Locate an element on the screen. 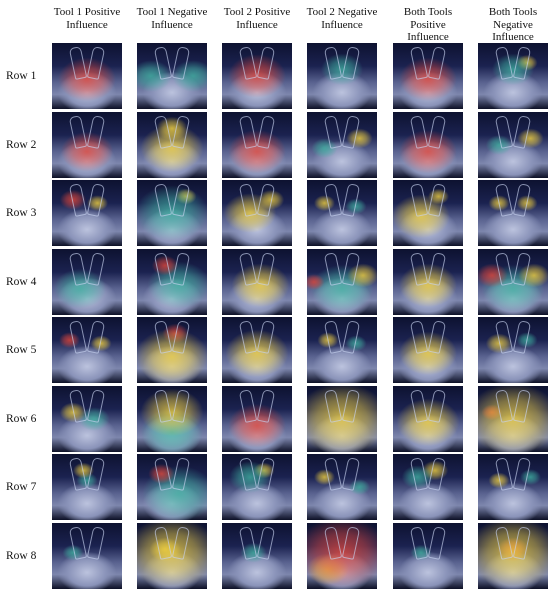 The width and height of the screenshot is (550, 590). heatmap-cell-r6-c5 is located at coordinates (428, 418).